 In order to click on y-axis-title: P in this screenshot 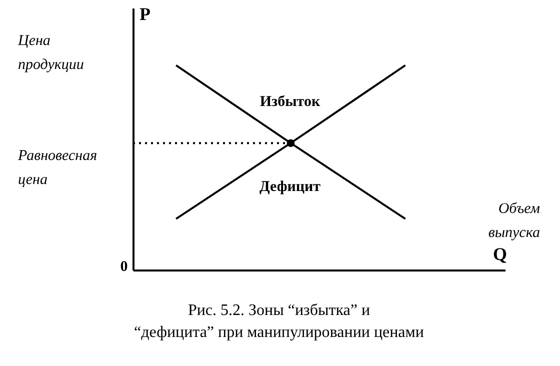, I will do `click(145, 14)`.